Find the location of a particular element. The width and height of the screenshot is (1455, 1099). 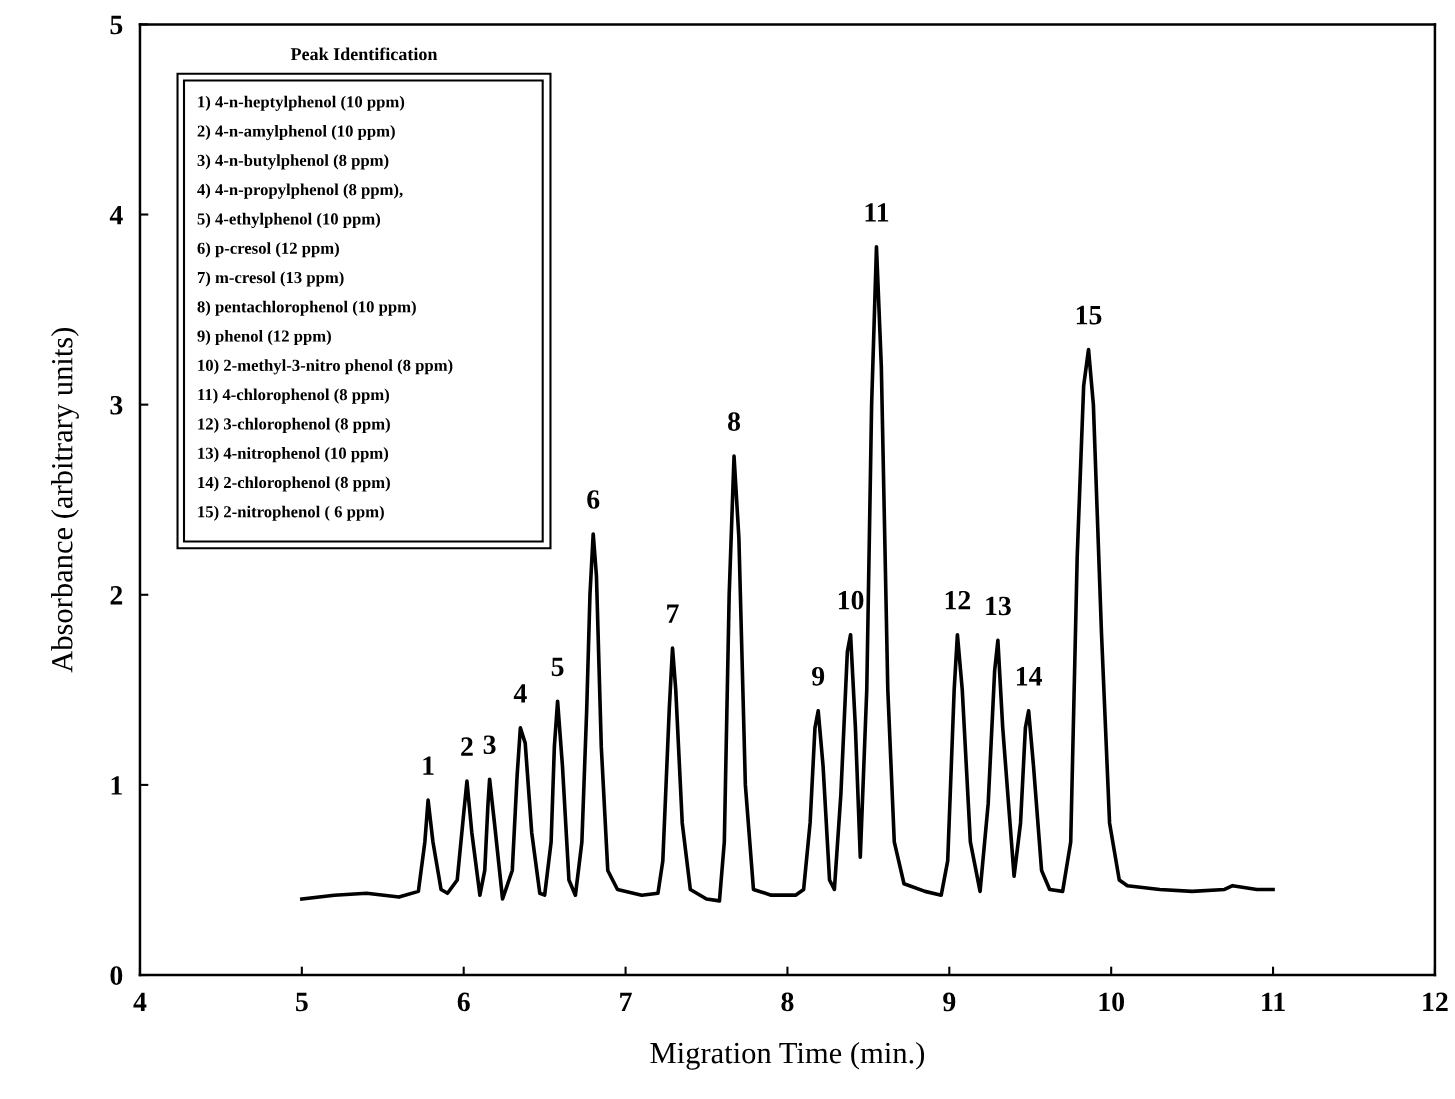

annotation: 11 is located at coordinates (877, 212).